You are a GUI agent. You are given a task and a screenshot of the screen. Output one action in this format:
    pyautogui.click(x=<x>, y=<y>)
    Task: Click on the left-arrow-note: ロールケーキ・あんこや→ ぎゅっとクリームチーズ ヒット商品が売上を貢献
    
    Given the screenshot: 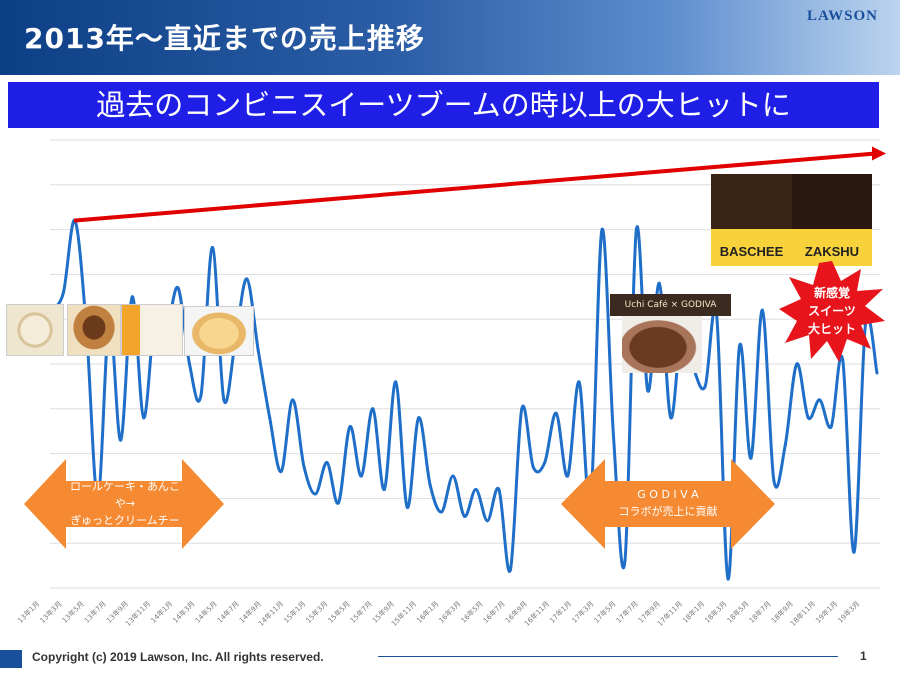 What is the action you would take?
    pyautogui.click(x=125, y=529)
    